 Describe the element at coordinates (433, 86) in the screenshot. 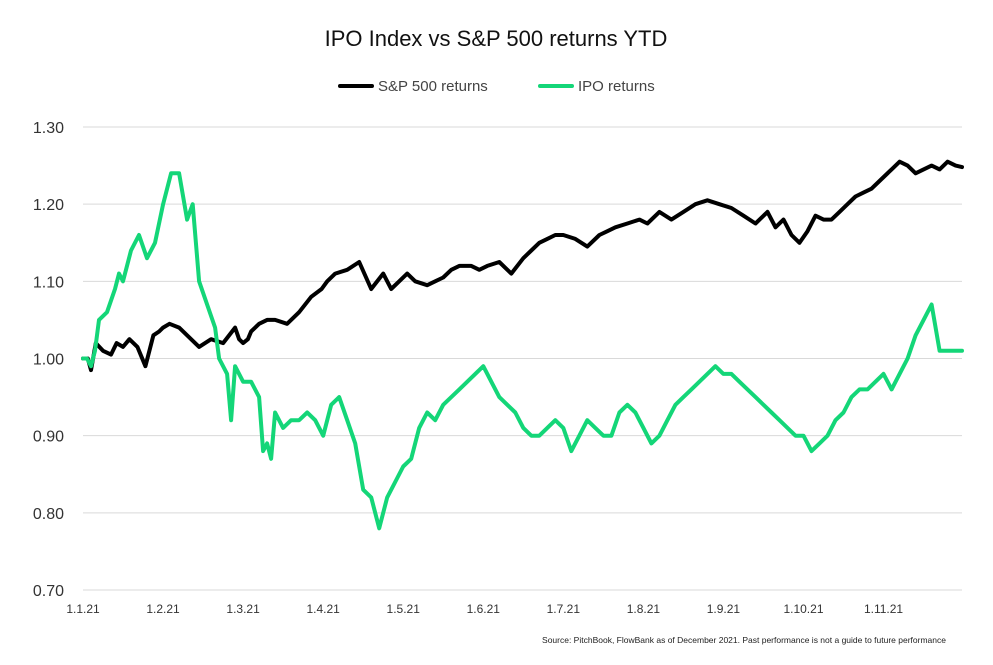

I see `legend-label-sp500: S&P 500 returns` at that location.